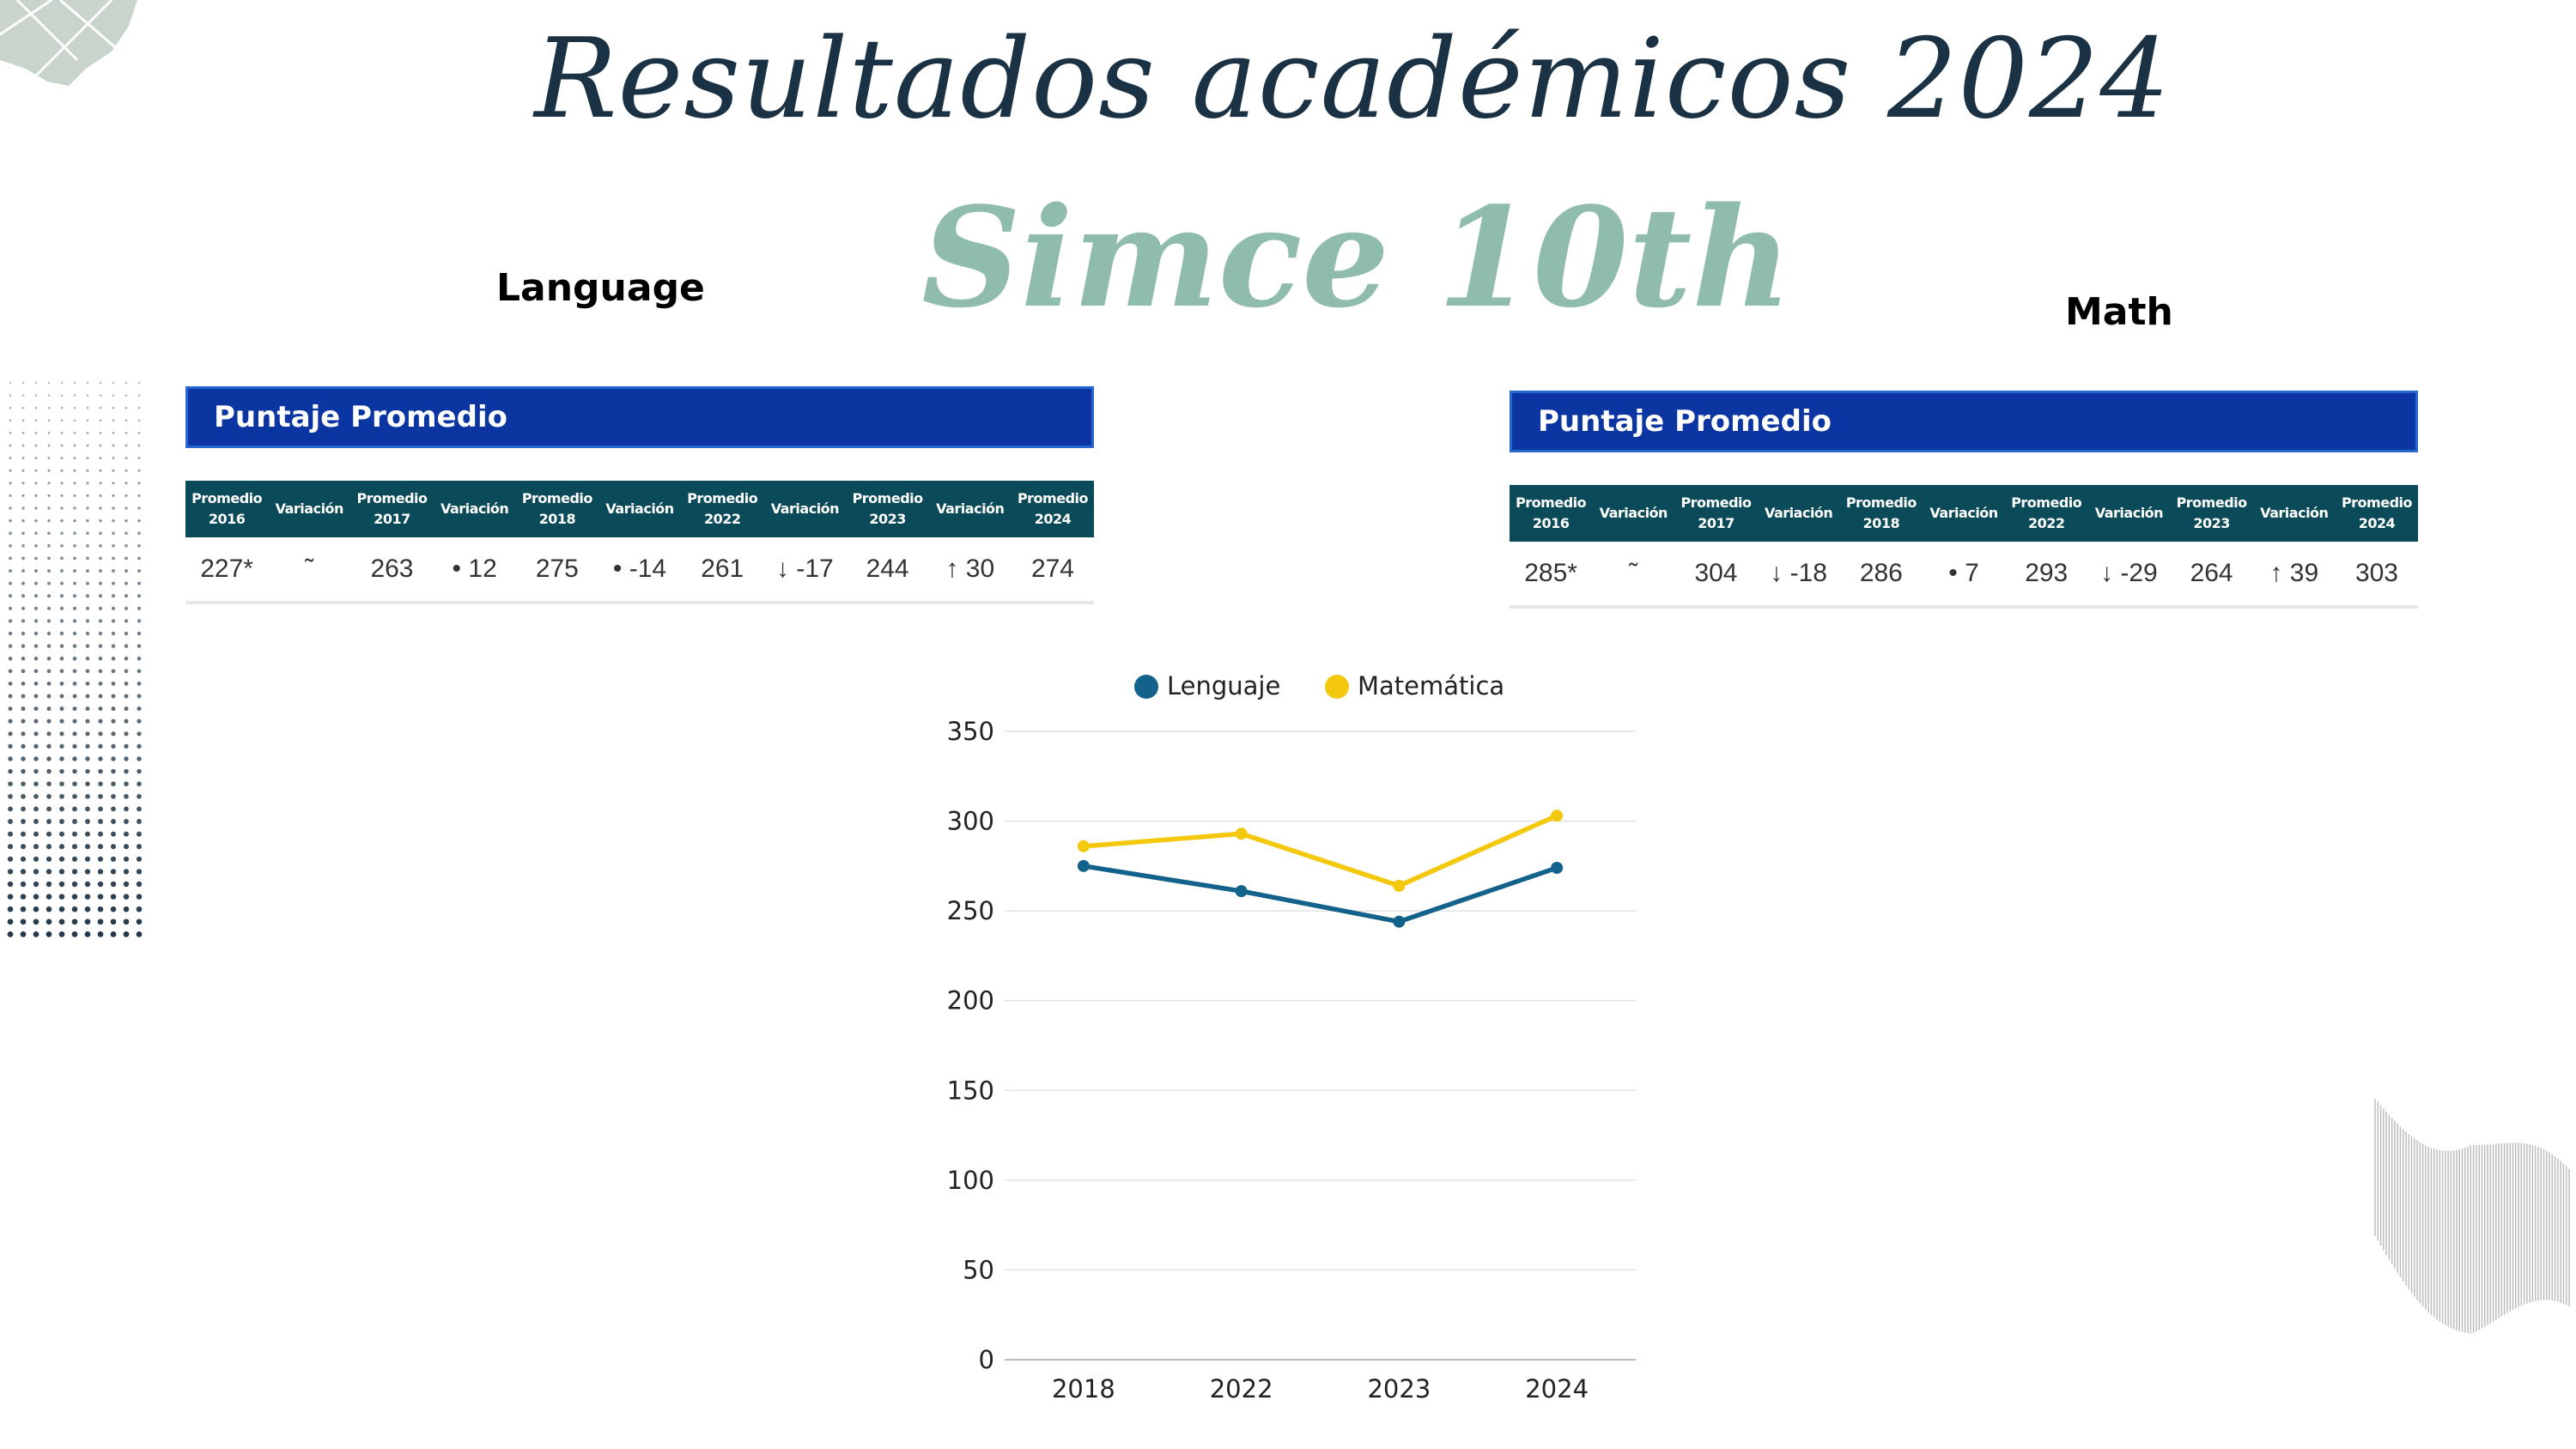  Describe the element at coordinates (557, 569) in the screenshot. I see `value-cell: 275` at that location.